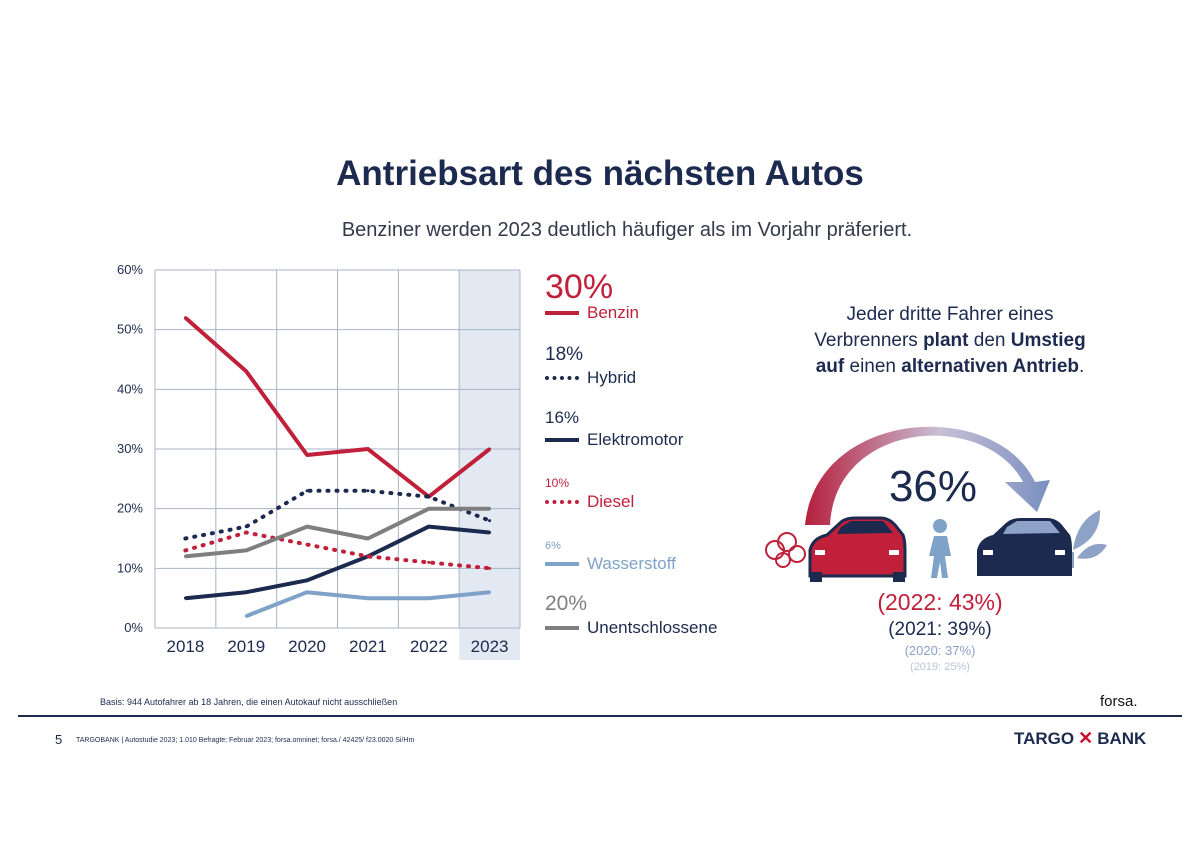  I want to click on legend-unentschlossene-label: Unentschlossene, so click(652, 627).